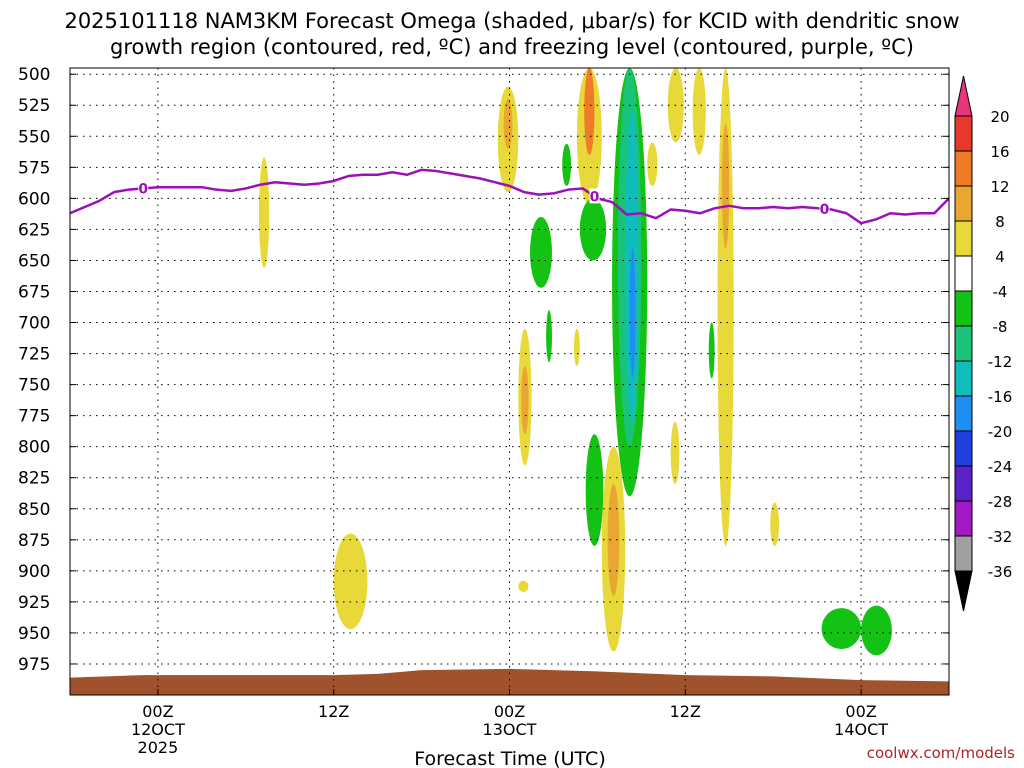 This screenshot has height=768, width=1024. What do you see at coordinates (34, 665) in the screenshot?
I see `ytick-label: 975` at bounding box center [34, 665].